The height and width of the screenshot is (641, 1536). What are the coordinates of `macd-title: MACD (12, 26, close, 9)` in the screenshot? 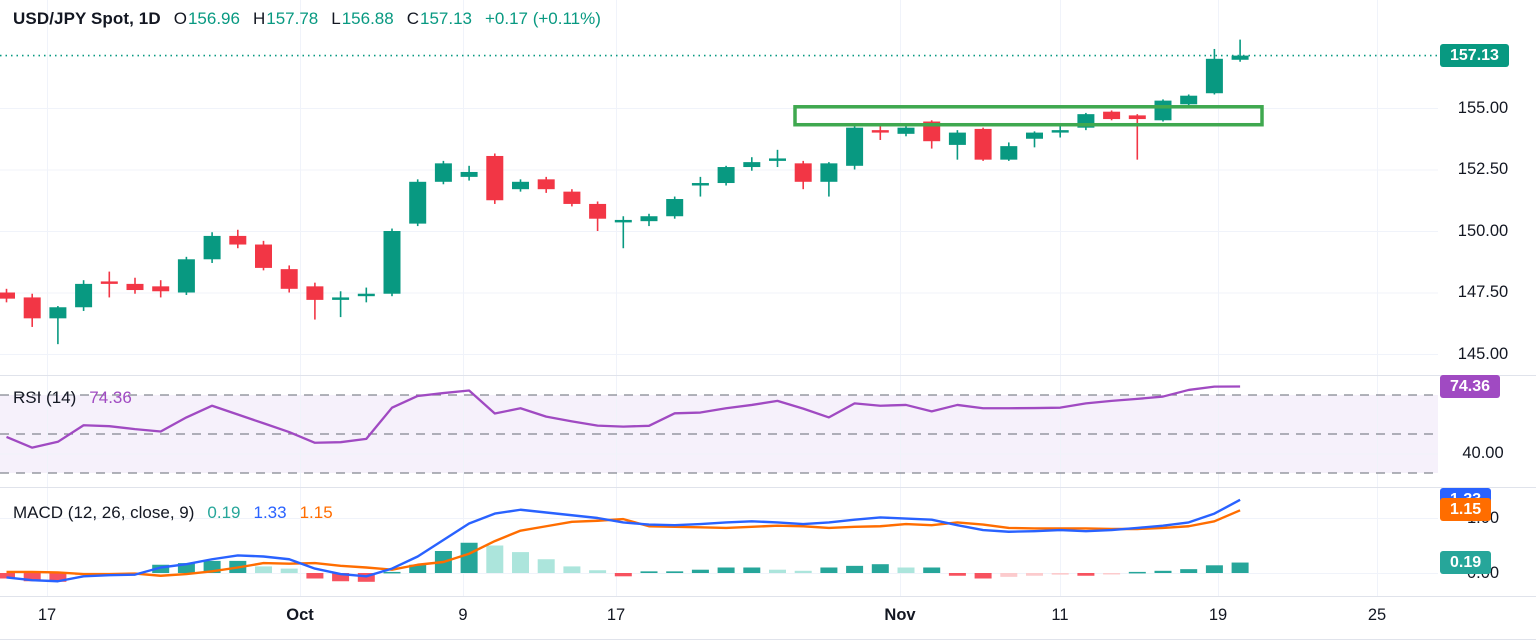 It's located at (104, 512).